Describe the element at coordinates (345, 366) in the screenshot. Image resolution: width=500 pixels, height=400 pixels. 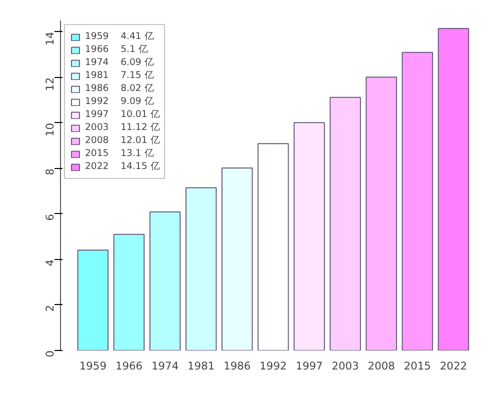
I see `x-tick-label: 2003` at that location.